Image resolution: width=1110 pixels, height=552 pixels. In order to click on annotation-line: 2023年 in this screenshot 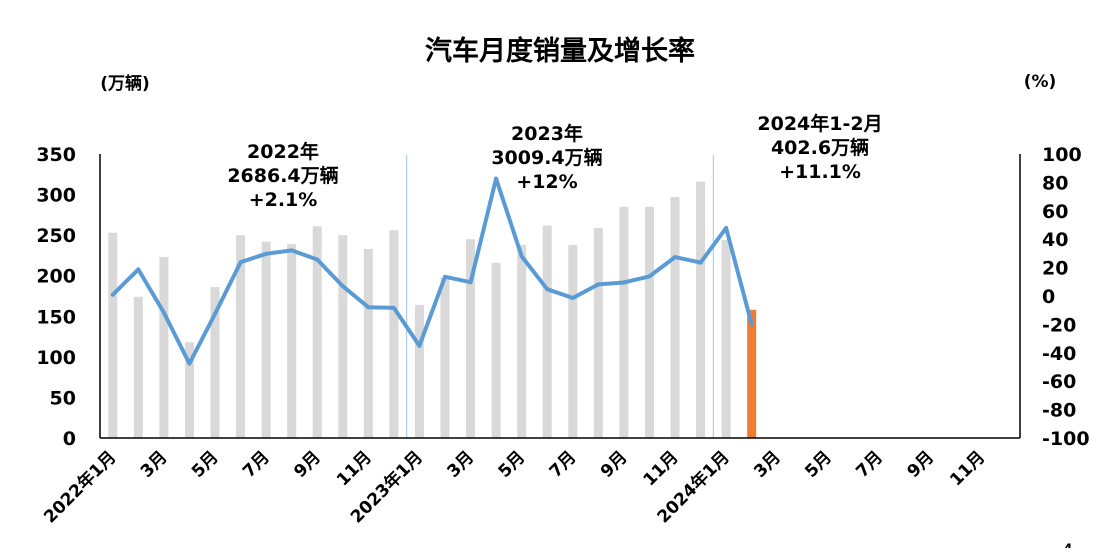, I will do `click(547, 133)`.